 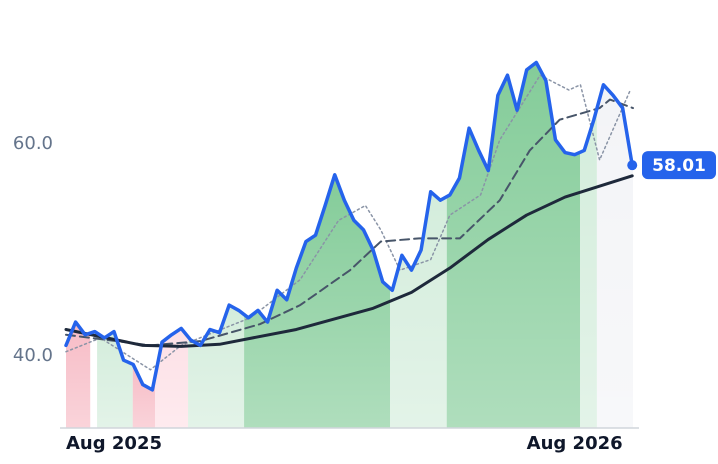 What do you see at coordinates (33, 355) in the screenshot?
I see `y-tick-label: 40.0` at bounding box center [33, 355].